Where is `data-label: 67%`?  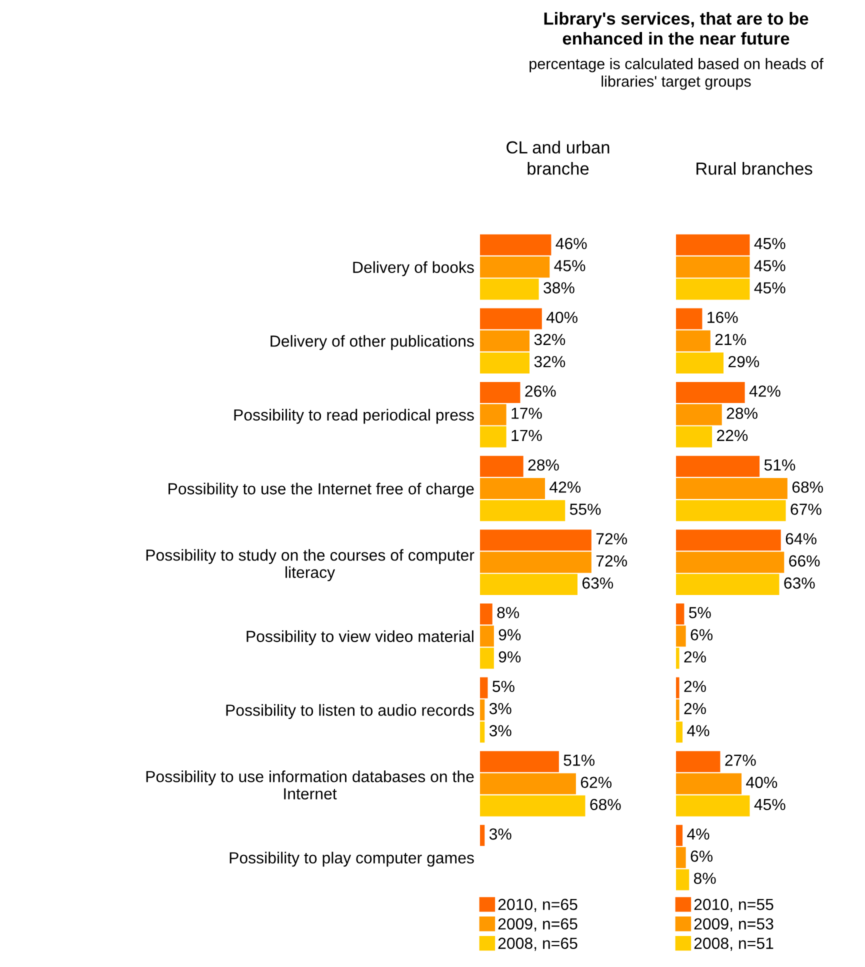 data-label: 67% is located at coordinates (806, 509).